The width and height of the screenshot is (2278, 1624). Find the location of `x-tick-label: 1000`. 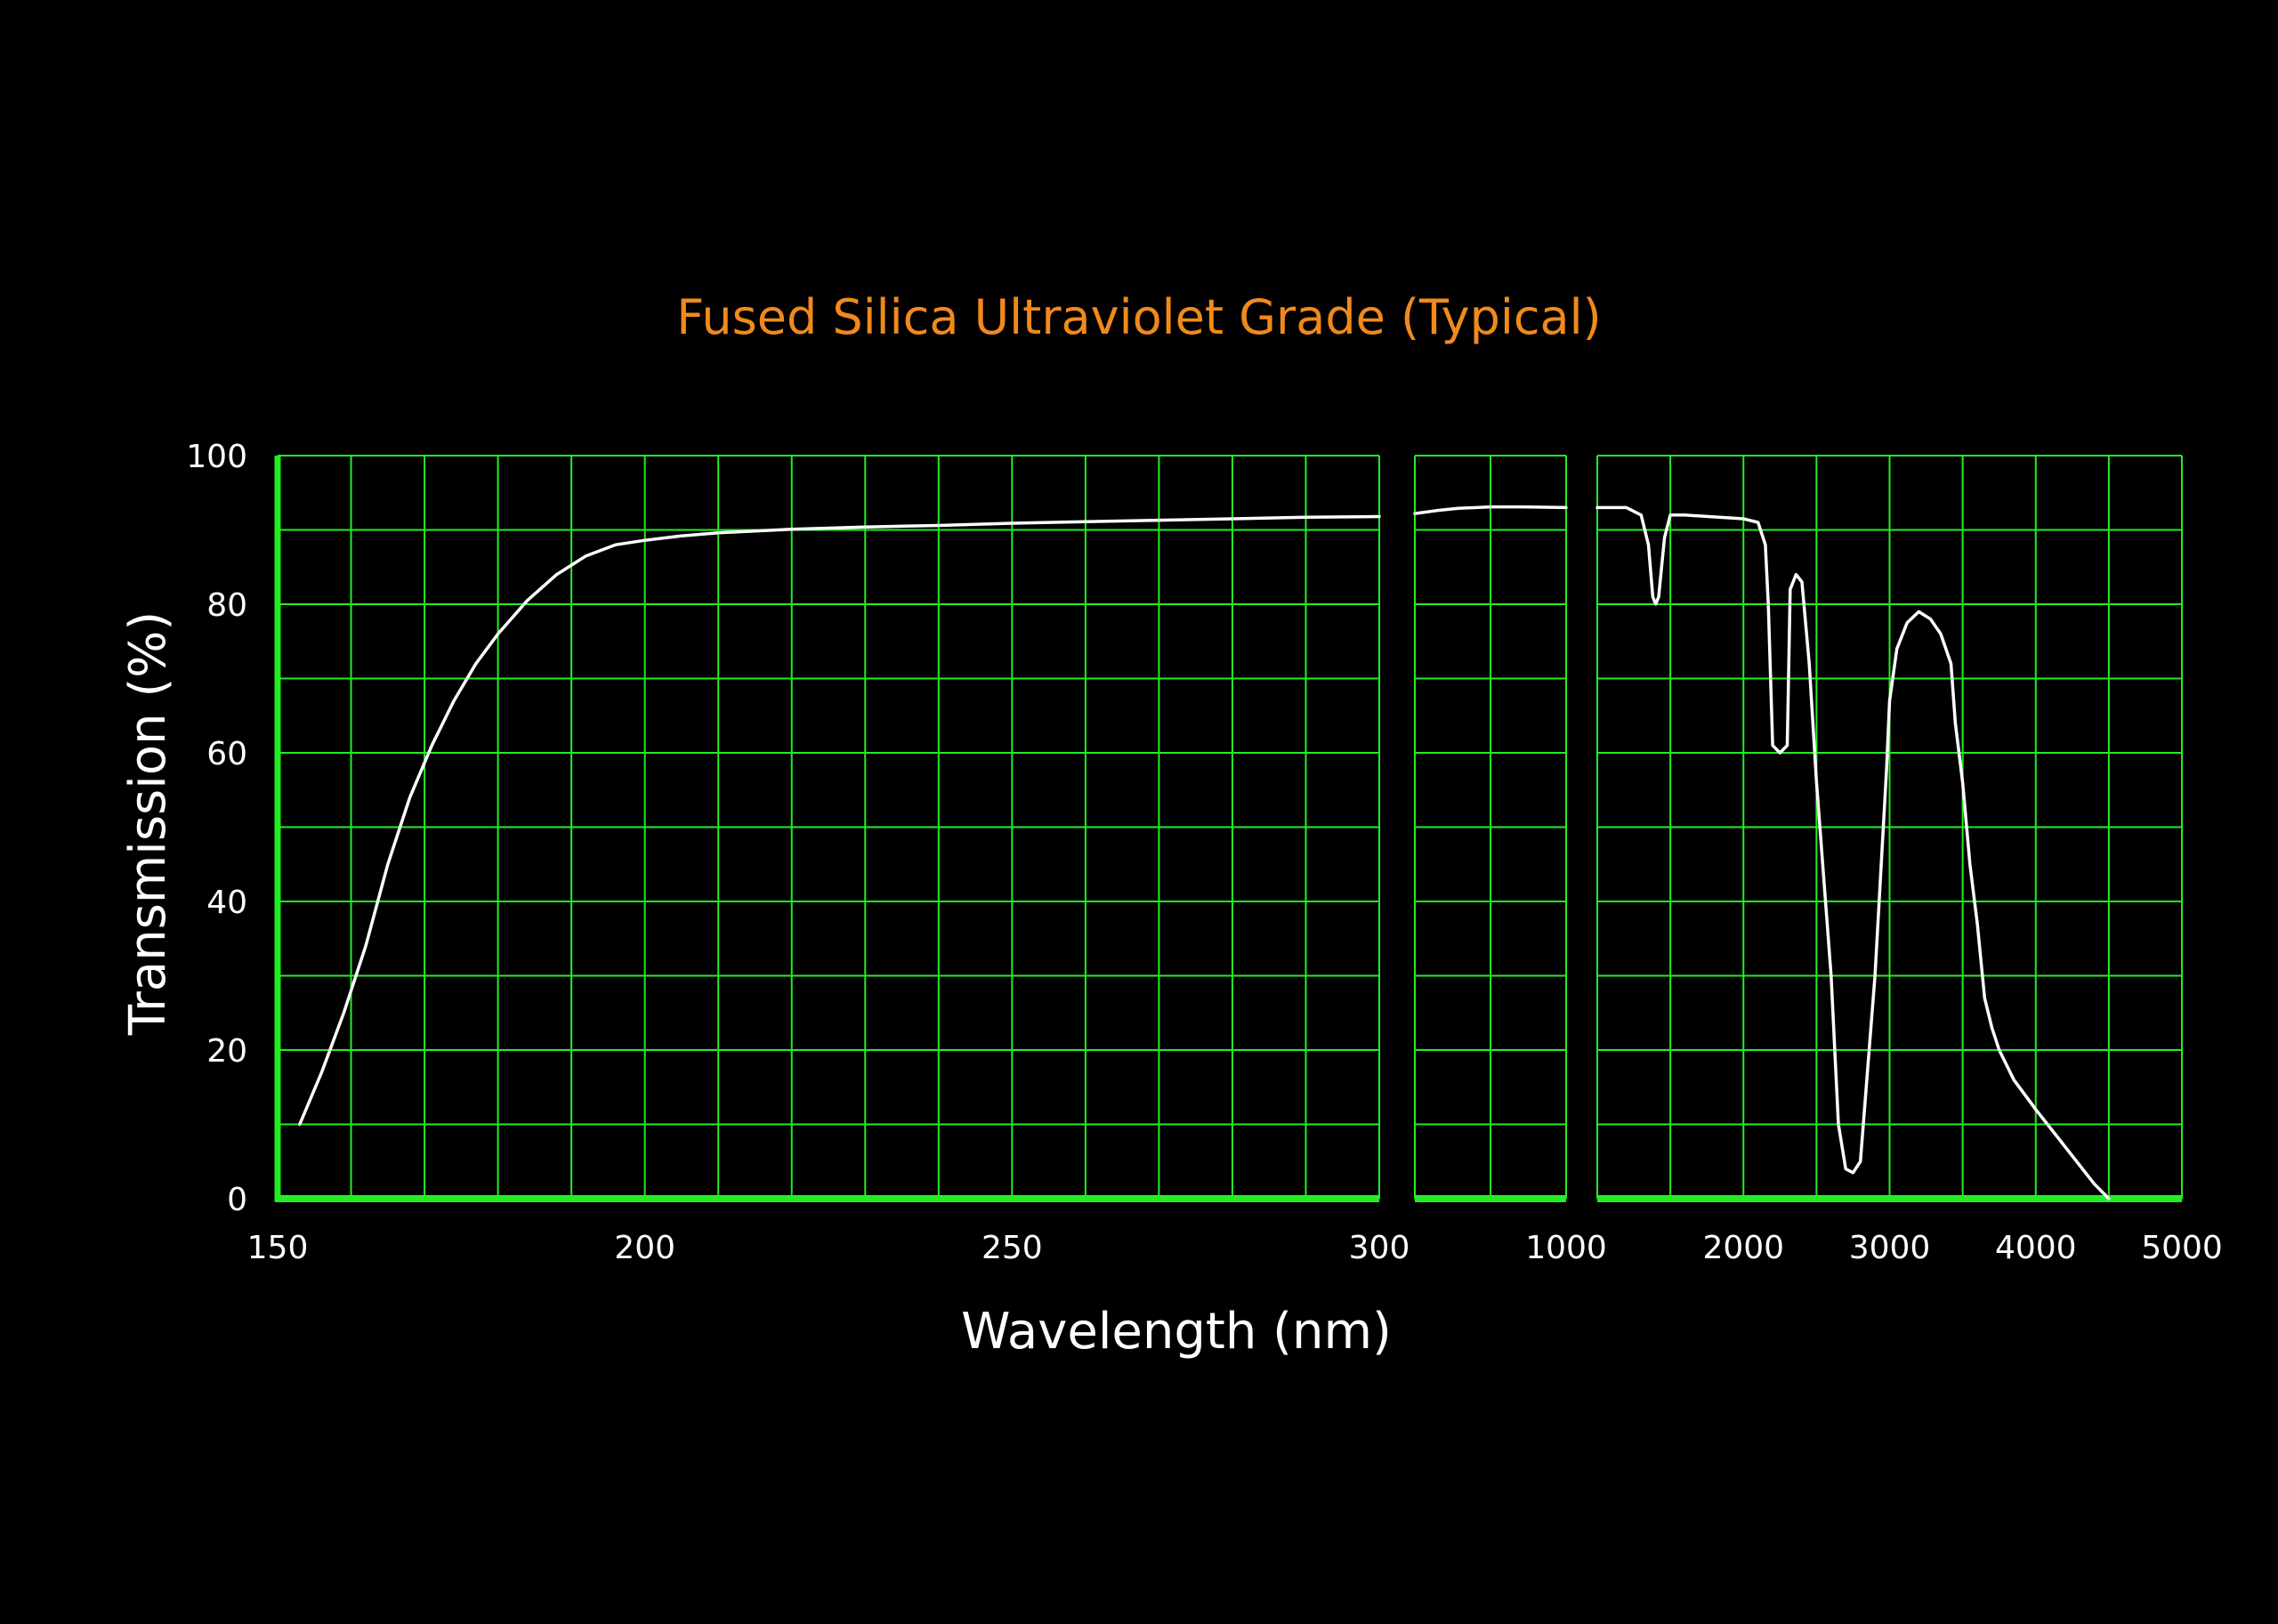

x-tick-label: 1000 is located at coordinates (1566, 1248).